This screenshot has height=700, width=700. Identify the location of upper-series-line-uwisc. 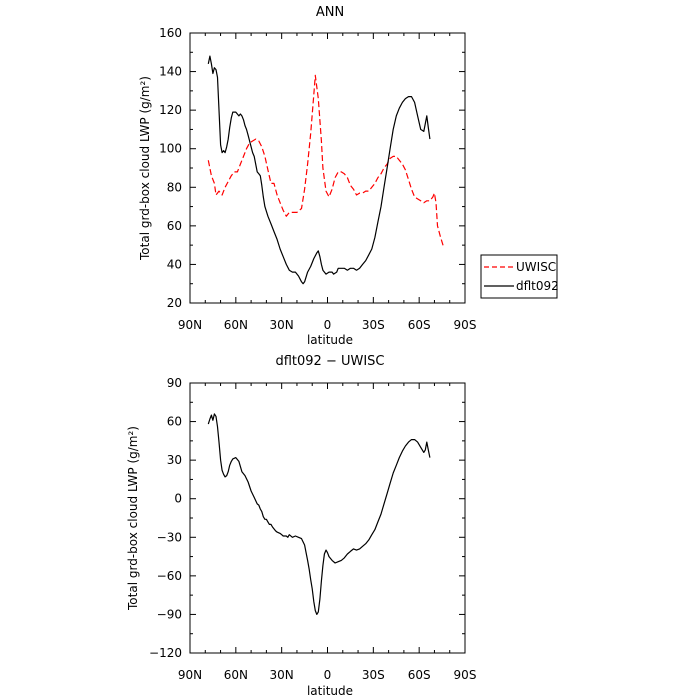
(326, 161).